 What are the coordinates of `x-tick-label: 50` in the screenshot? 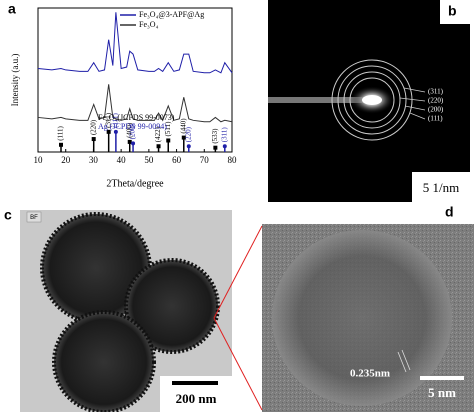 It's located at (149, 160).